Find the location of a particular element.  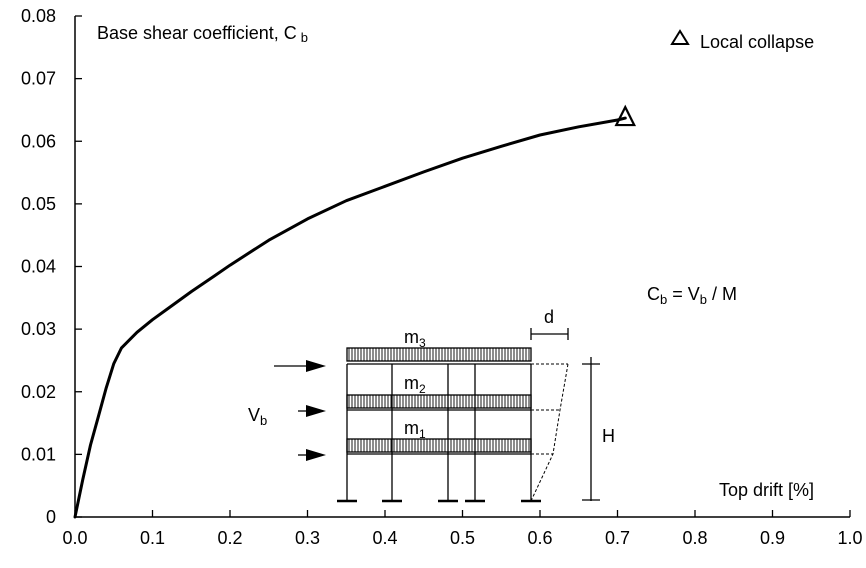

x-tick-label: 0.5 is located at coordinates (462, 538).